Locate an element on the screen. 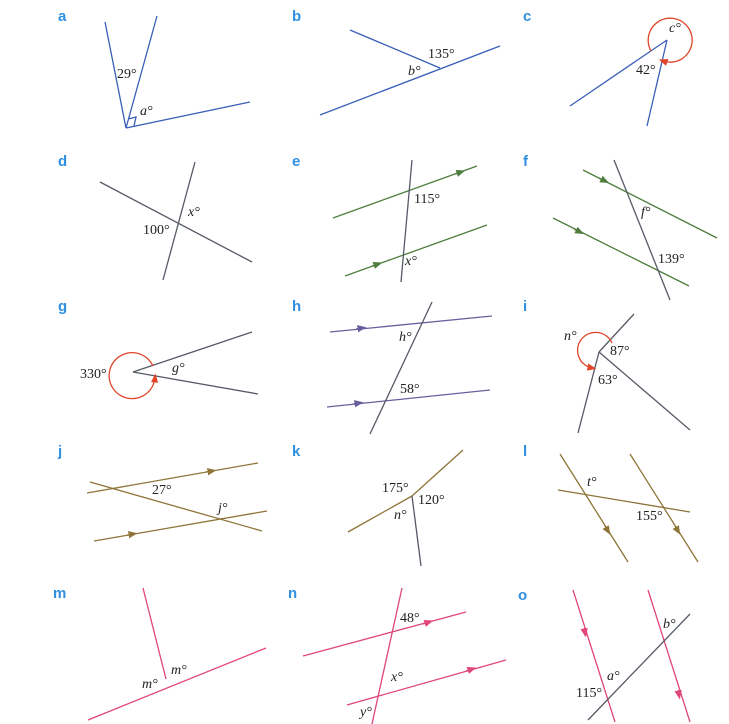 This screenshot has height=724, width=729. angle-label-c: c° is located at coordinates (675, 28).